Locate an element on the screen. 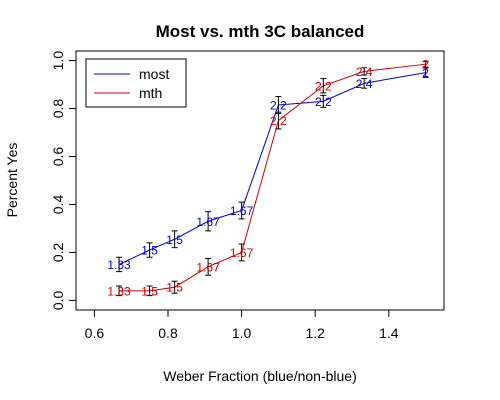 The height and width of the screenshot is (400, 500). x-tick-label-2: 1.0 is located at coordinates (242, 333).